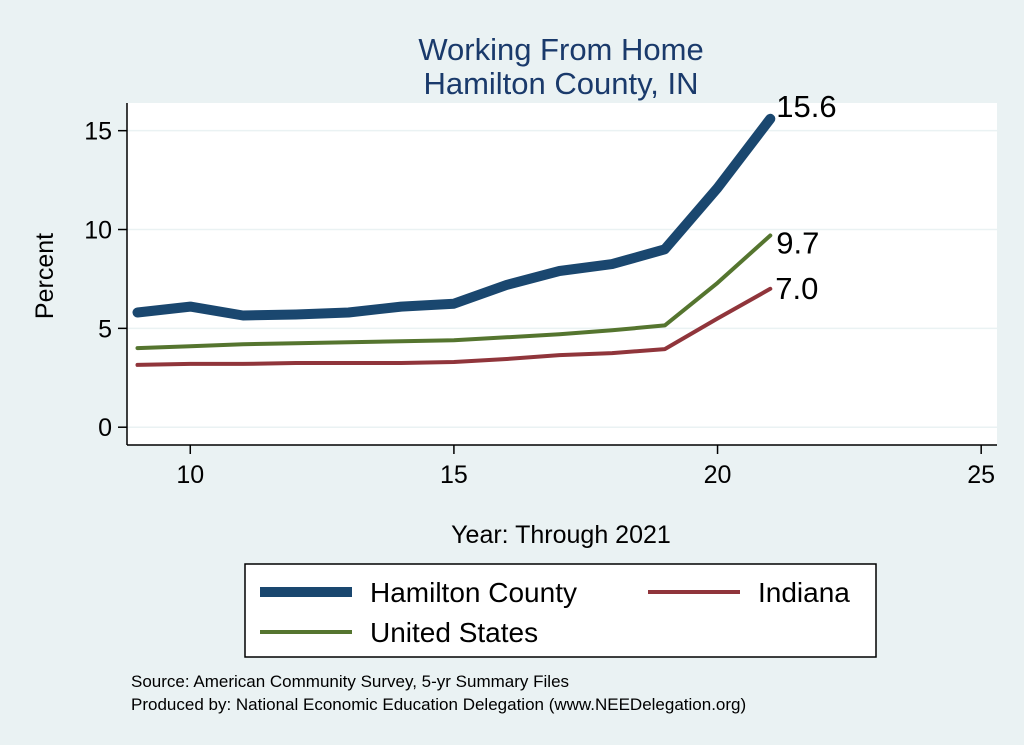 This screenshot has width=1024, height=745. I want to click on x-axis-title: Year: Through 2021, so click(561, 535).